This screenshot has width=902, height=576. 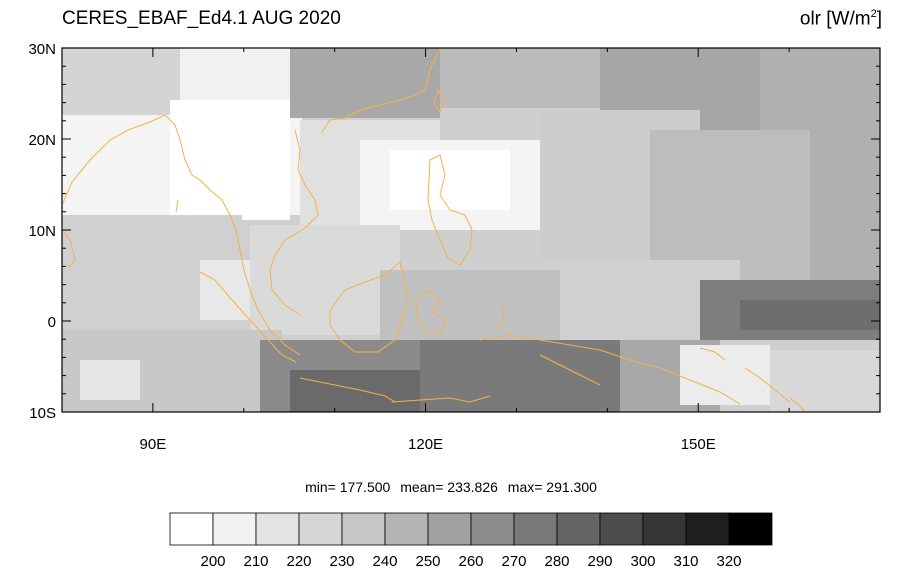 What do you see at coordinates (153, 444) in the screenshot?
I see `lon-label: 90E` at bounding box center [153, 444].